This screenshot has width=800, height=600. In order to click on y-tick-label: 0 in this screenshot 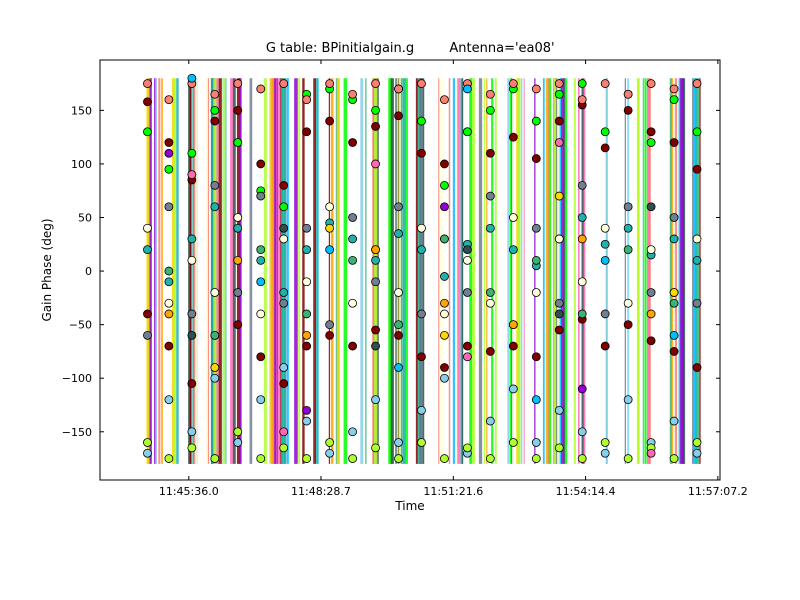, I will do `click(88, 271)`.